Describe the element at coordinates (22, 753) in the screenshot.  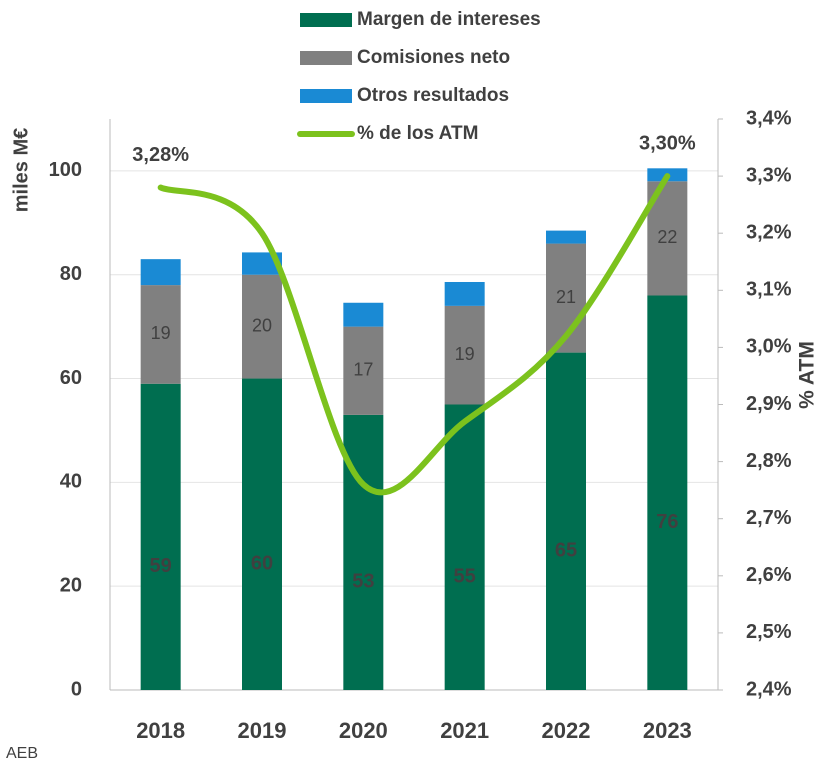
I see `source: AEB` at that location.